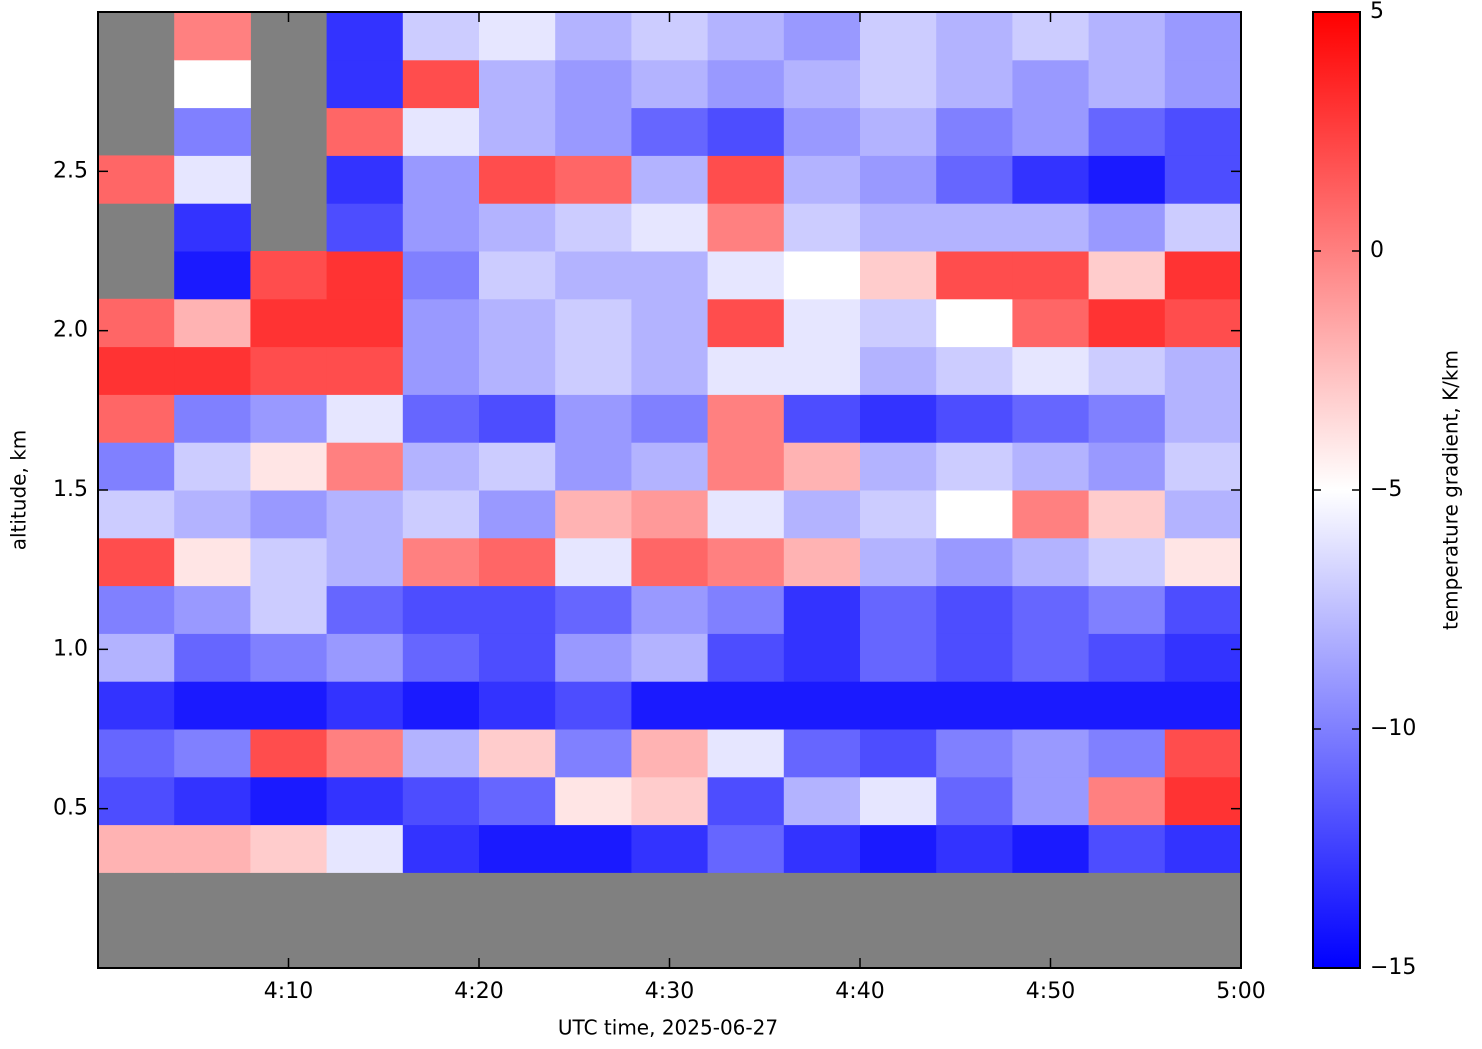 The height and width of the screenshot is (1049, 1482). I want to click on colorbar-tick-label: 0, so click(1377, 250).